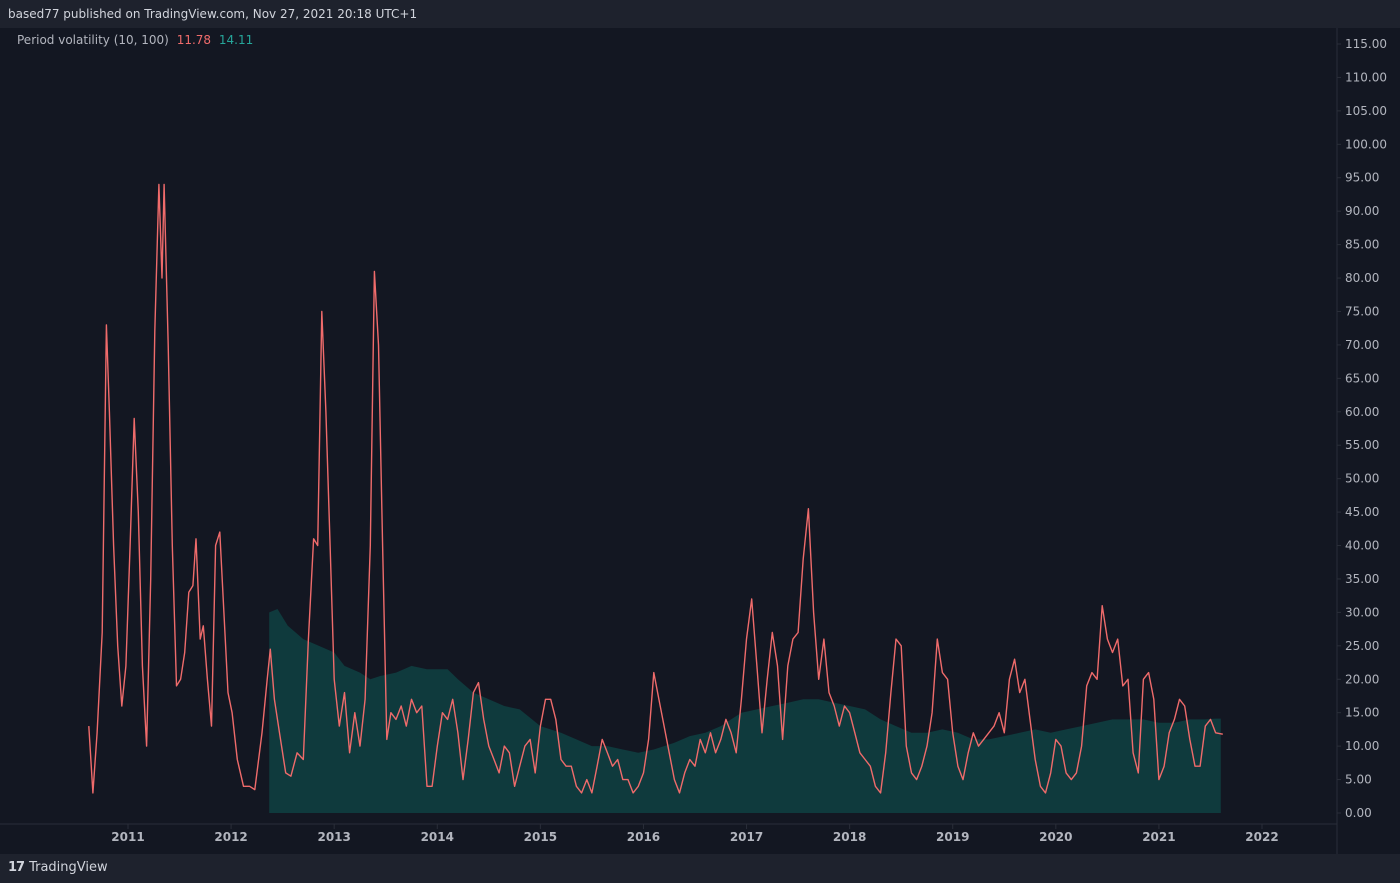 The image size is (1400, 883). I want to click on legend-value-short: 11.78, so click(194, 40).